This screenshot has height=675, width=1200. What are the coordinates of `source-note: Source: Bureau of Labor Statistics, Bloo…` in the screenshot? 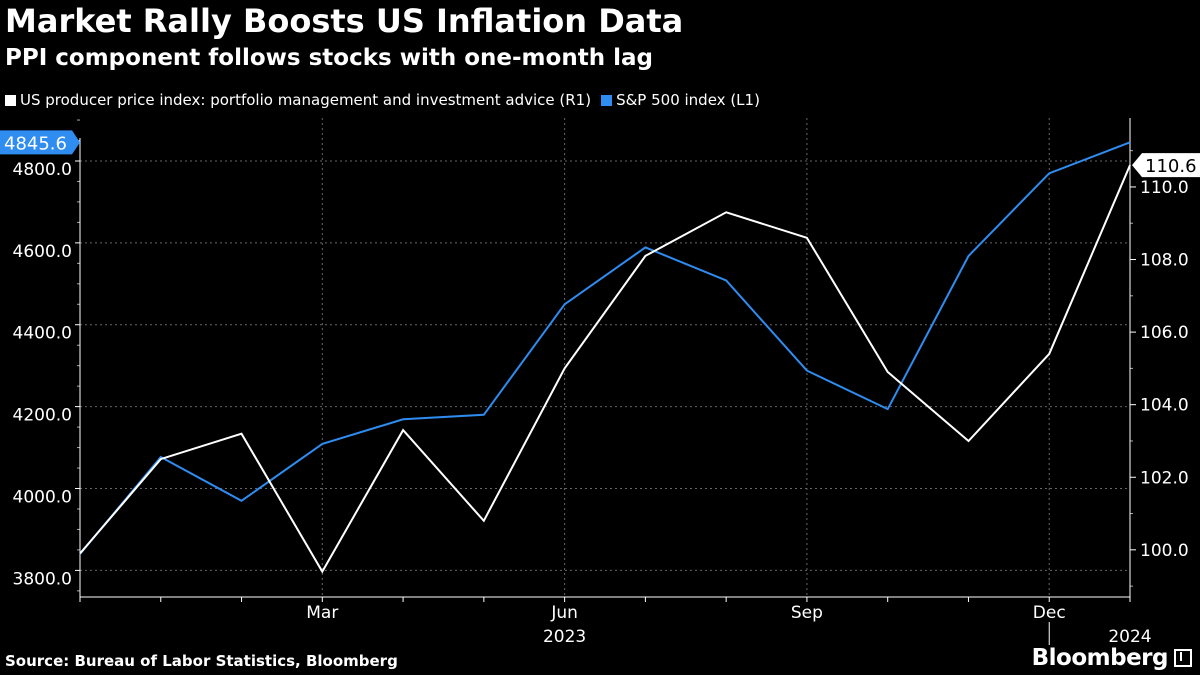 It's located at (201, 661).